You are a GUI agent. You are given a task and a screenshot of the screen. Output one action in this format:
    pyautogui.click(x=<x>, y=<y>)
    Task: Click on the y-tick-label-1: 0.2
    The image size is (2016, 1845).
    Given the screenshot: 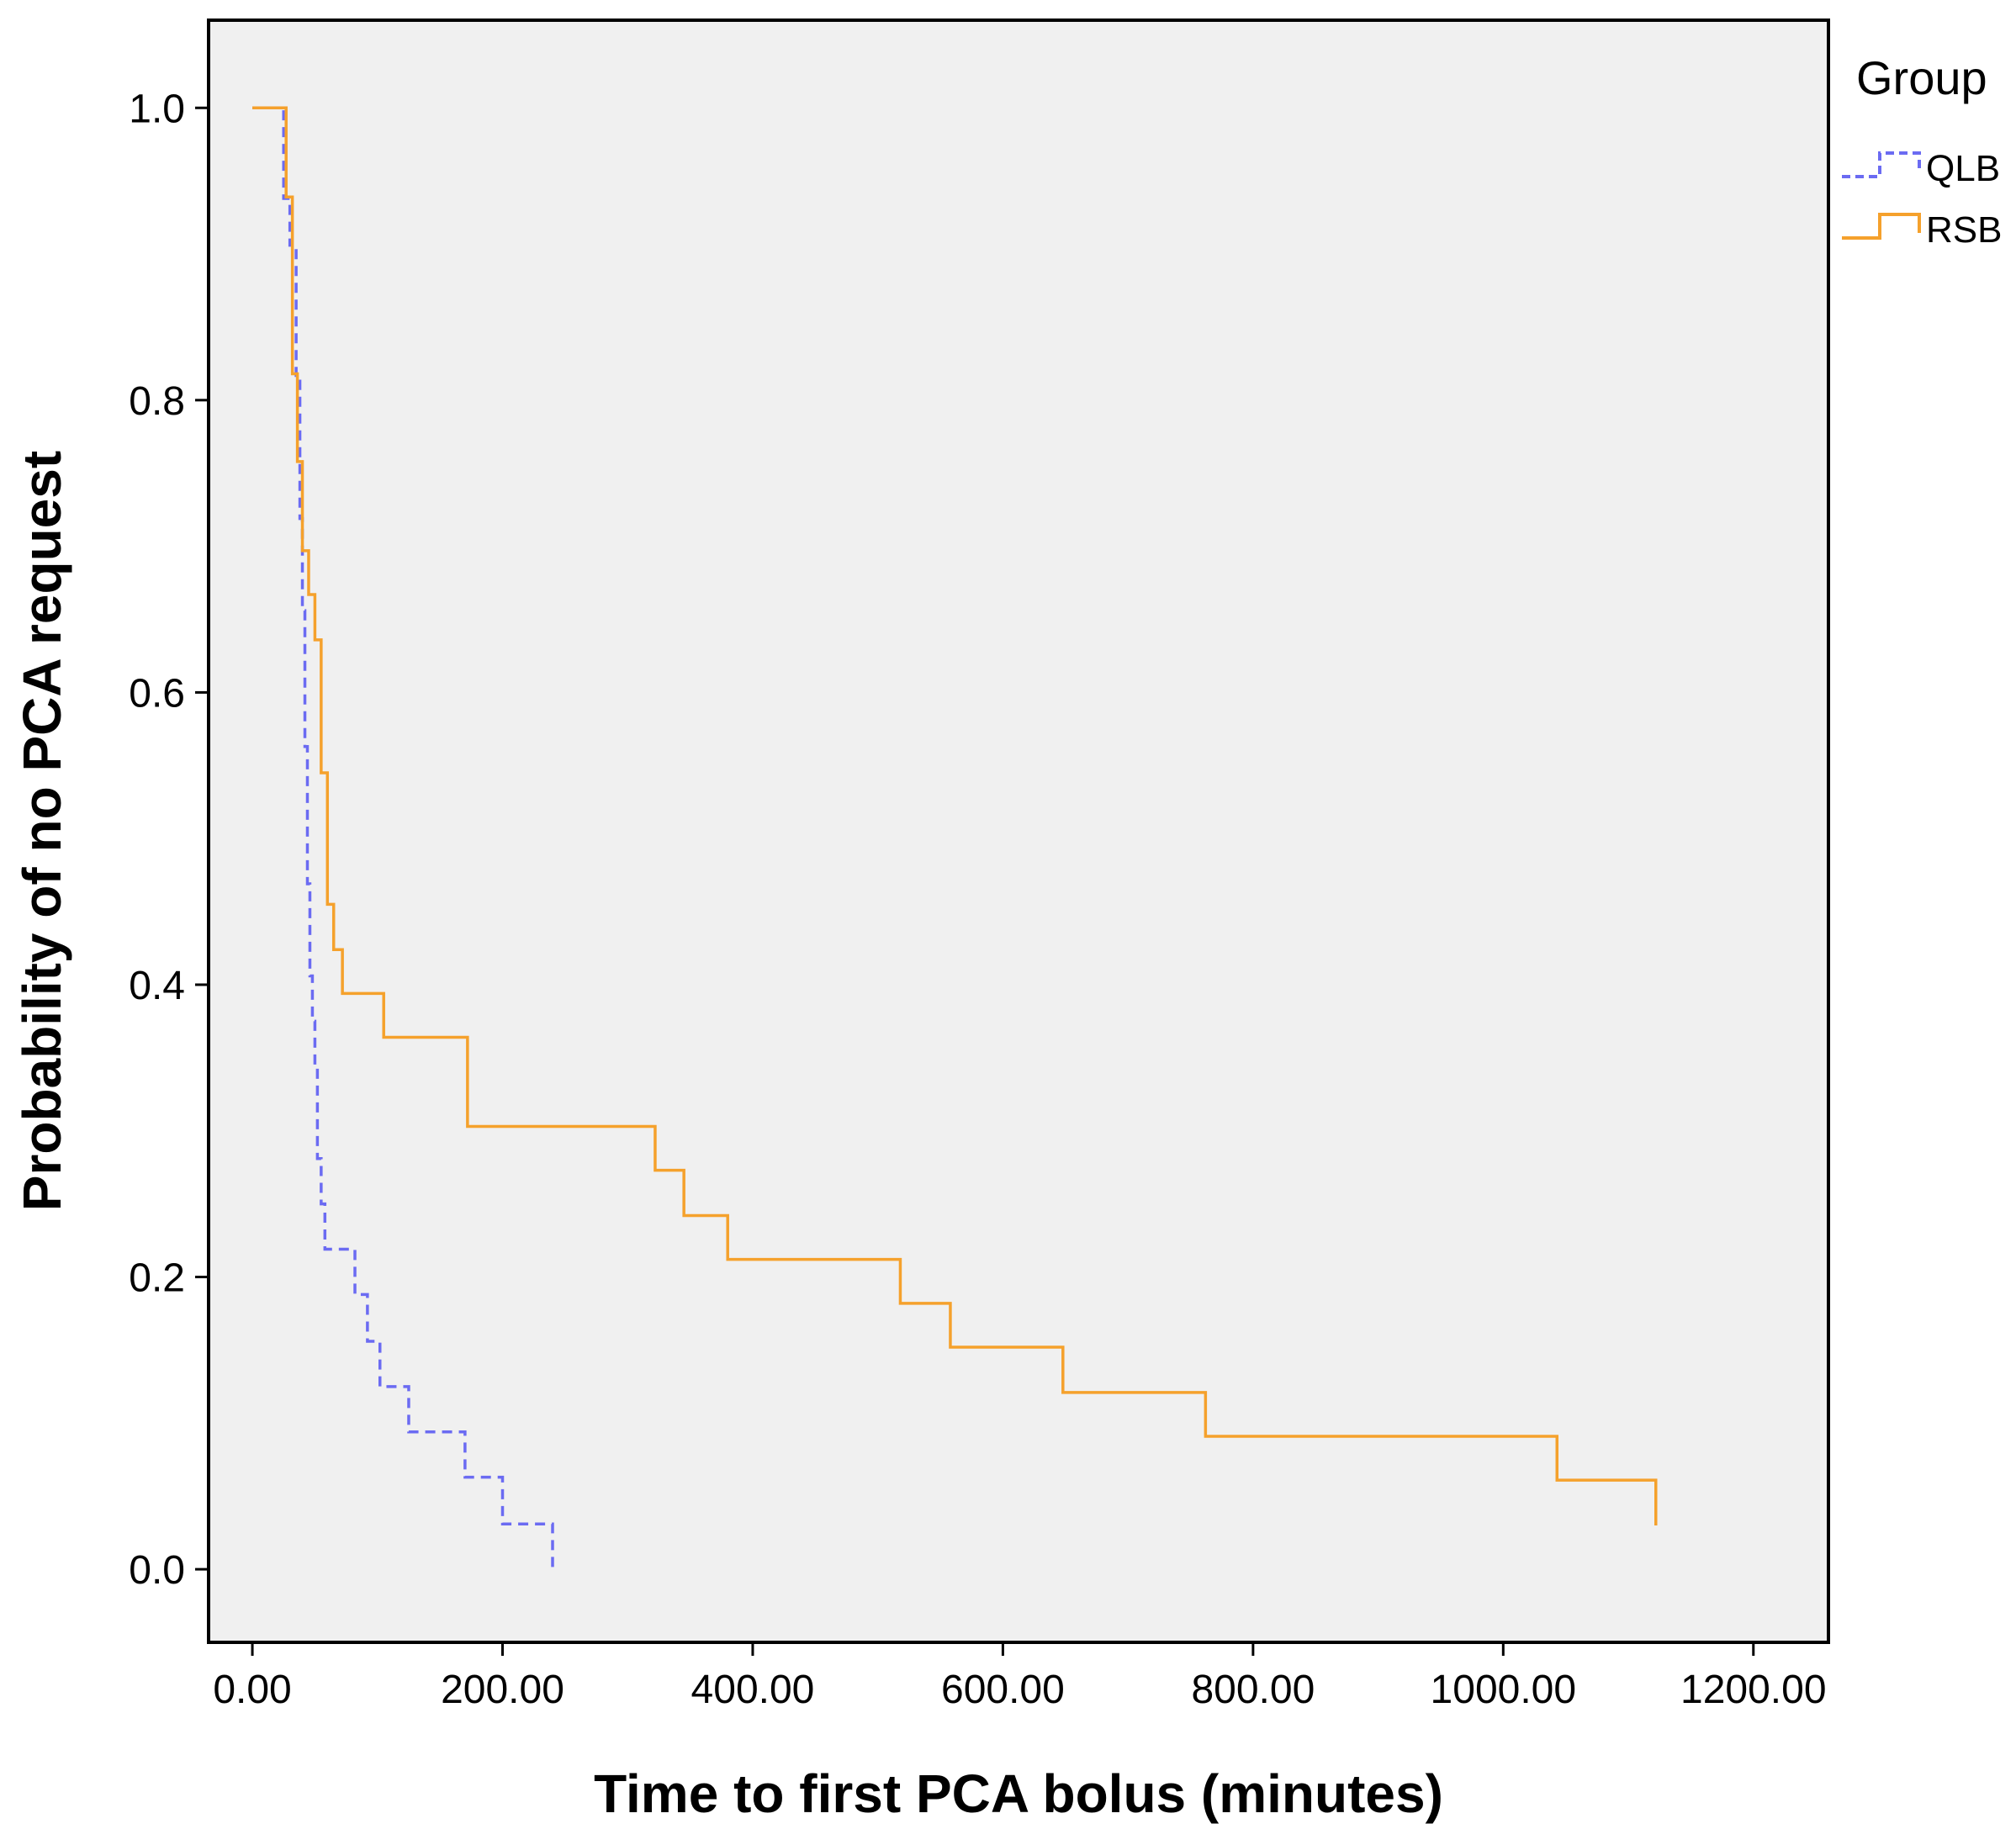 What is the action you would take?
    pyautogui.click(x=157, y=1278)
    